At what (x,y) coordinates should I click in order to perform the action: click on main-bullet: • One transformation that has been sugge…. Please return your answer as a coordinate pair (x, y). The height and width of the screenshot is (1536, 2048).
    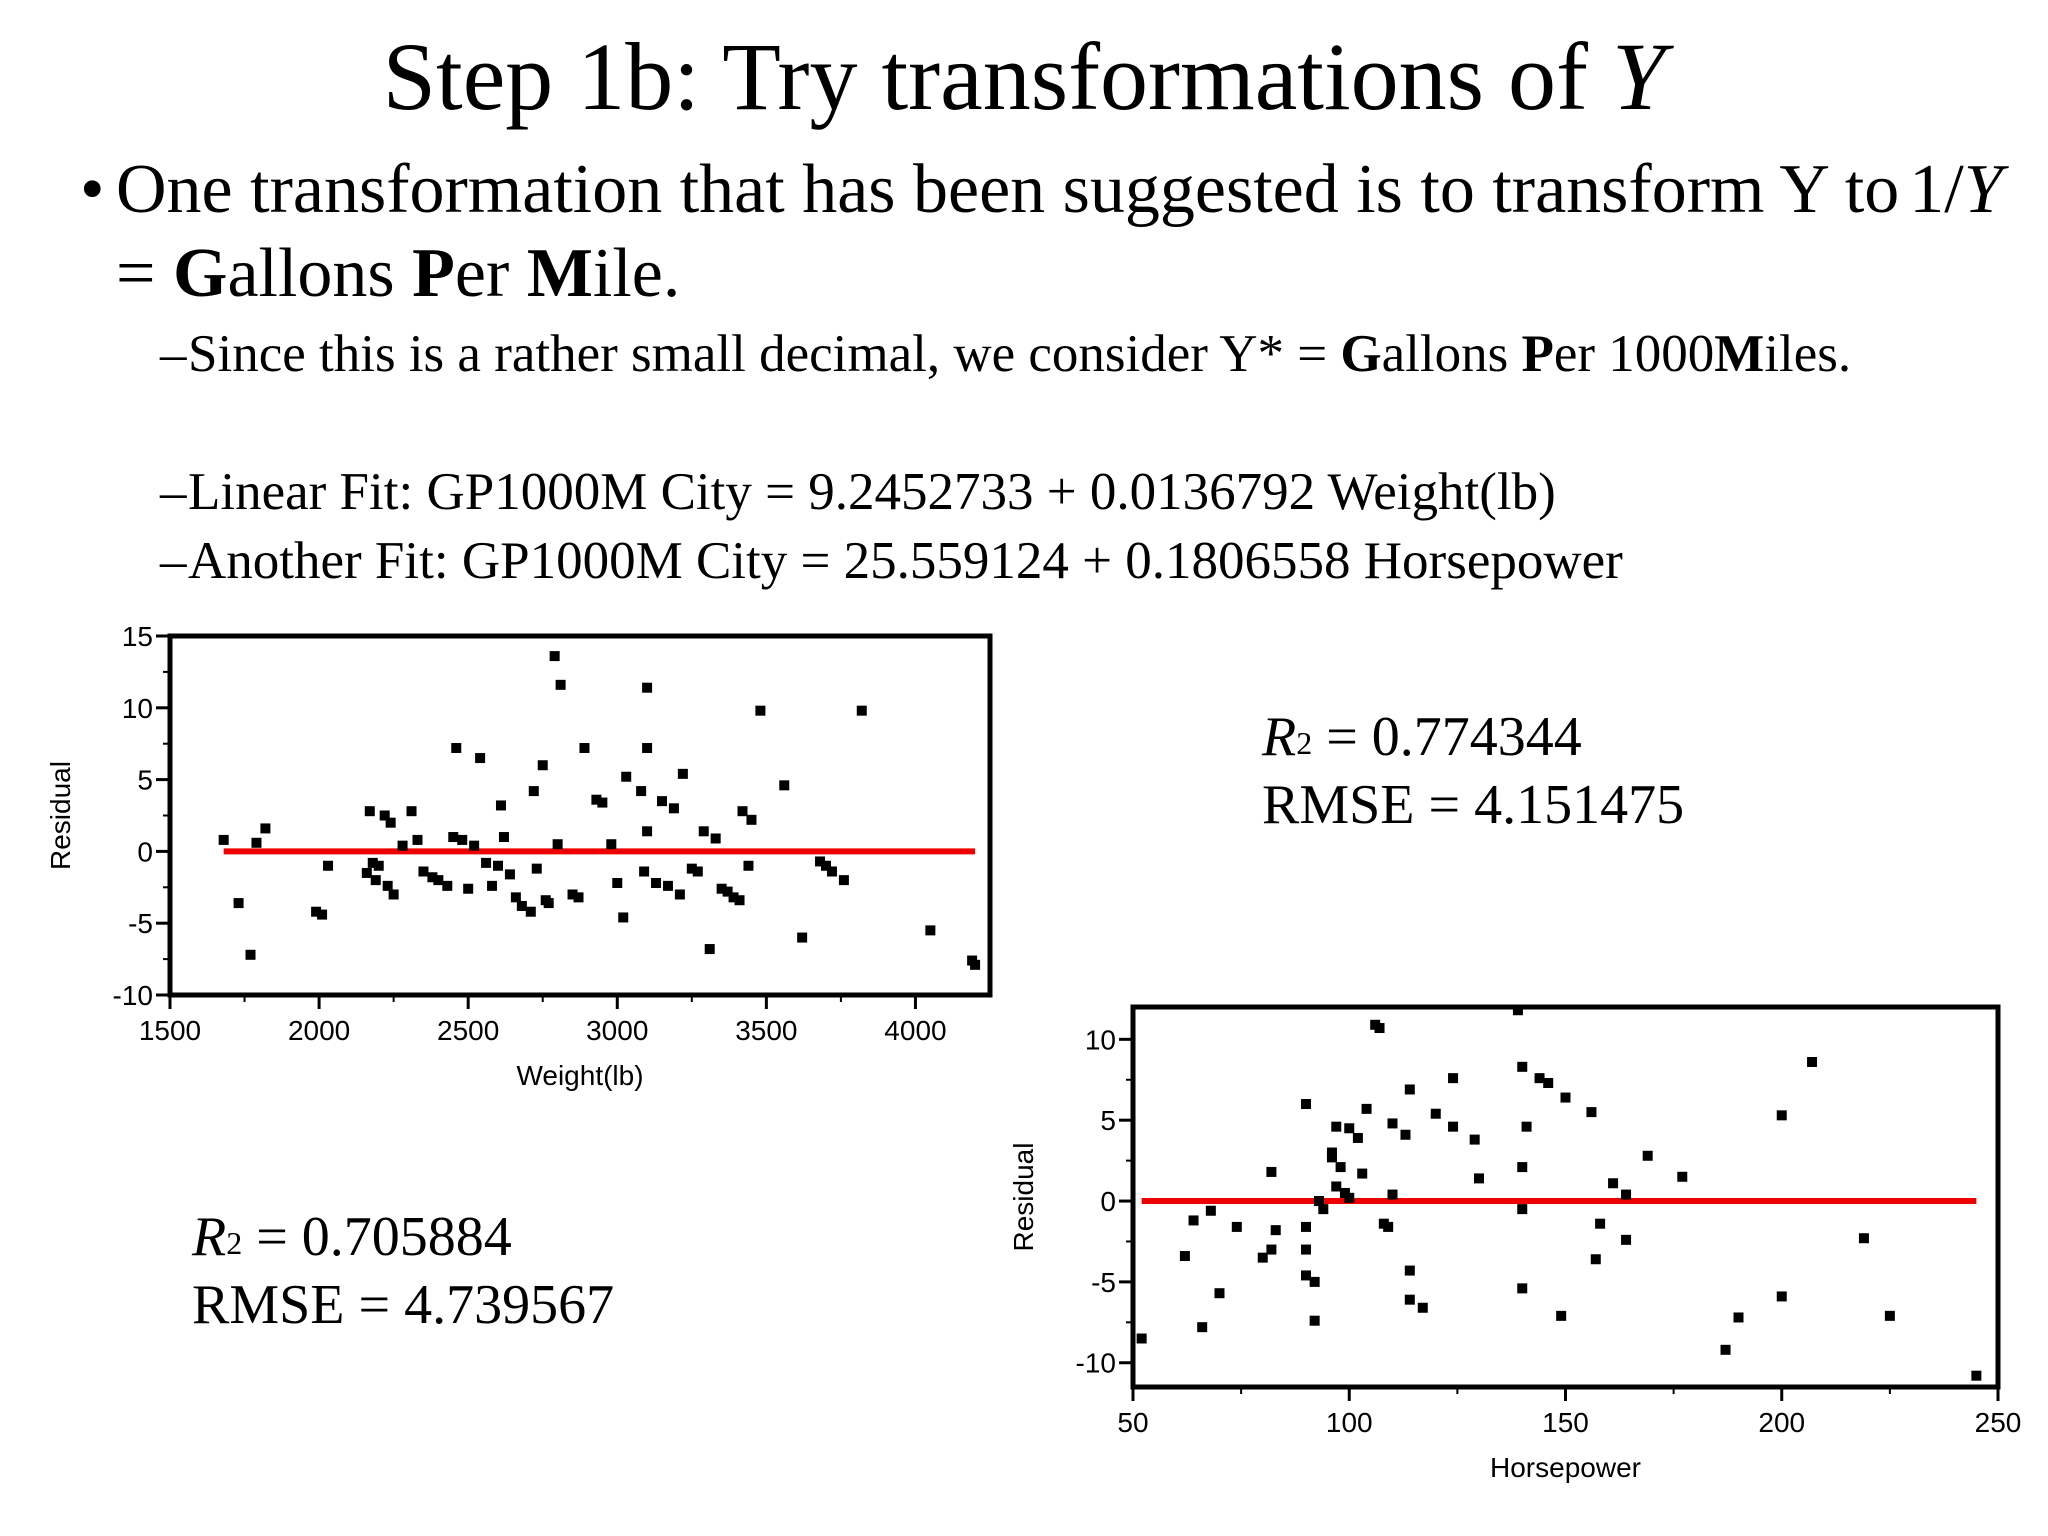
    Looking at the image, I should click on (1050, 232).